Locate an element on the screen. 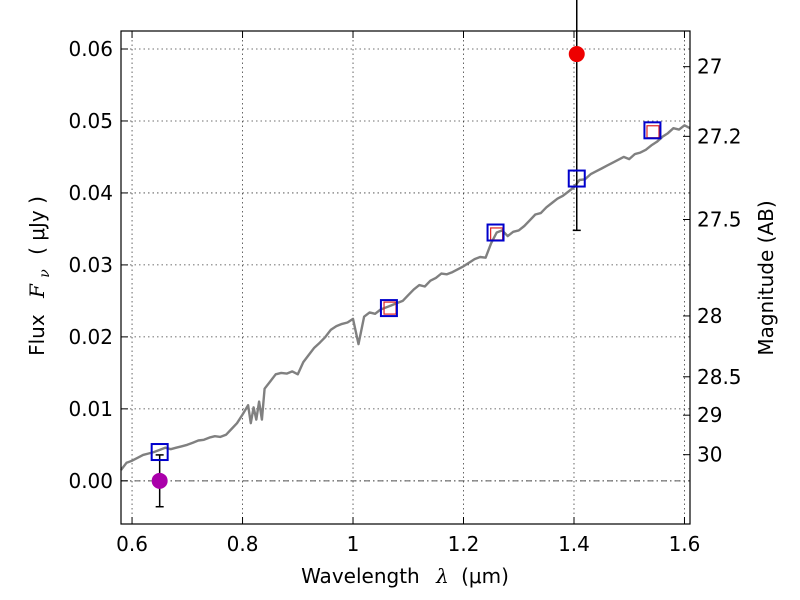 The image size is (800, 600). y-tick-label: 0.03 is located at coordinates (90, 265).